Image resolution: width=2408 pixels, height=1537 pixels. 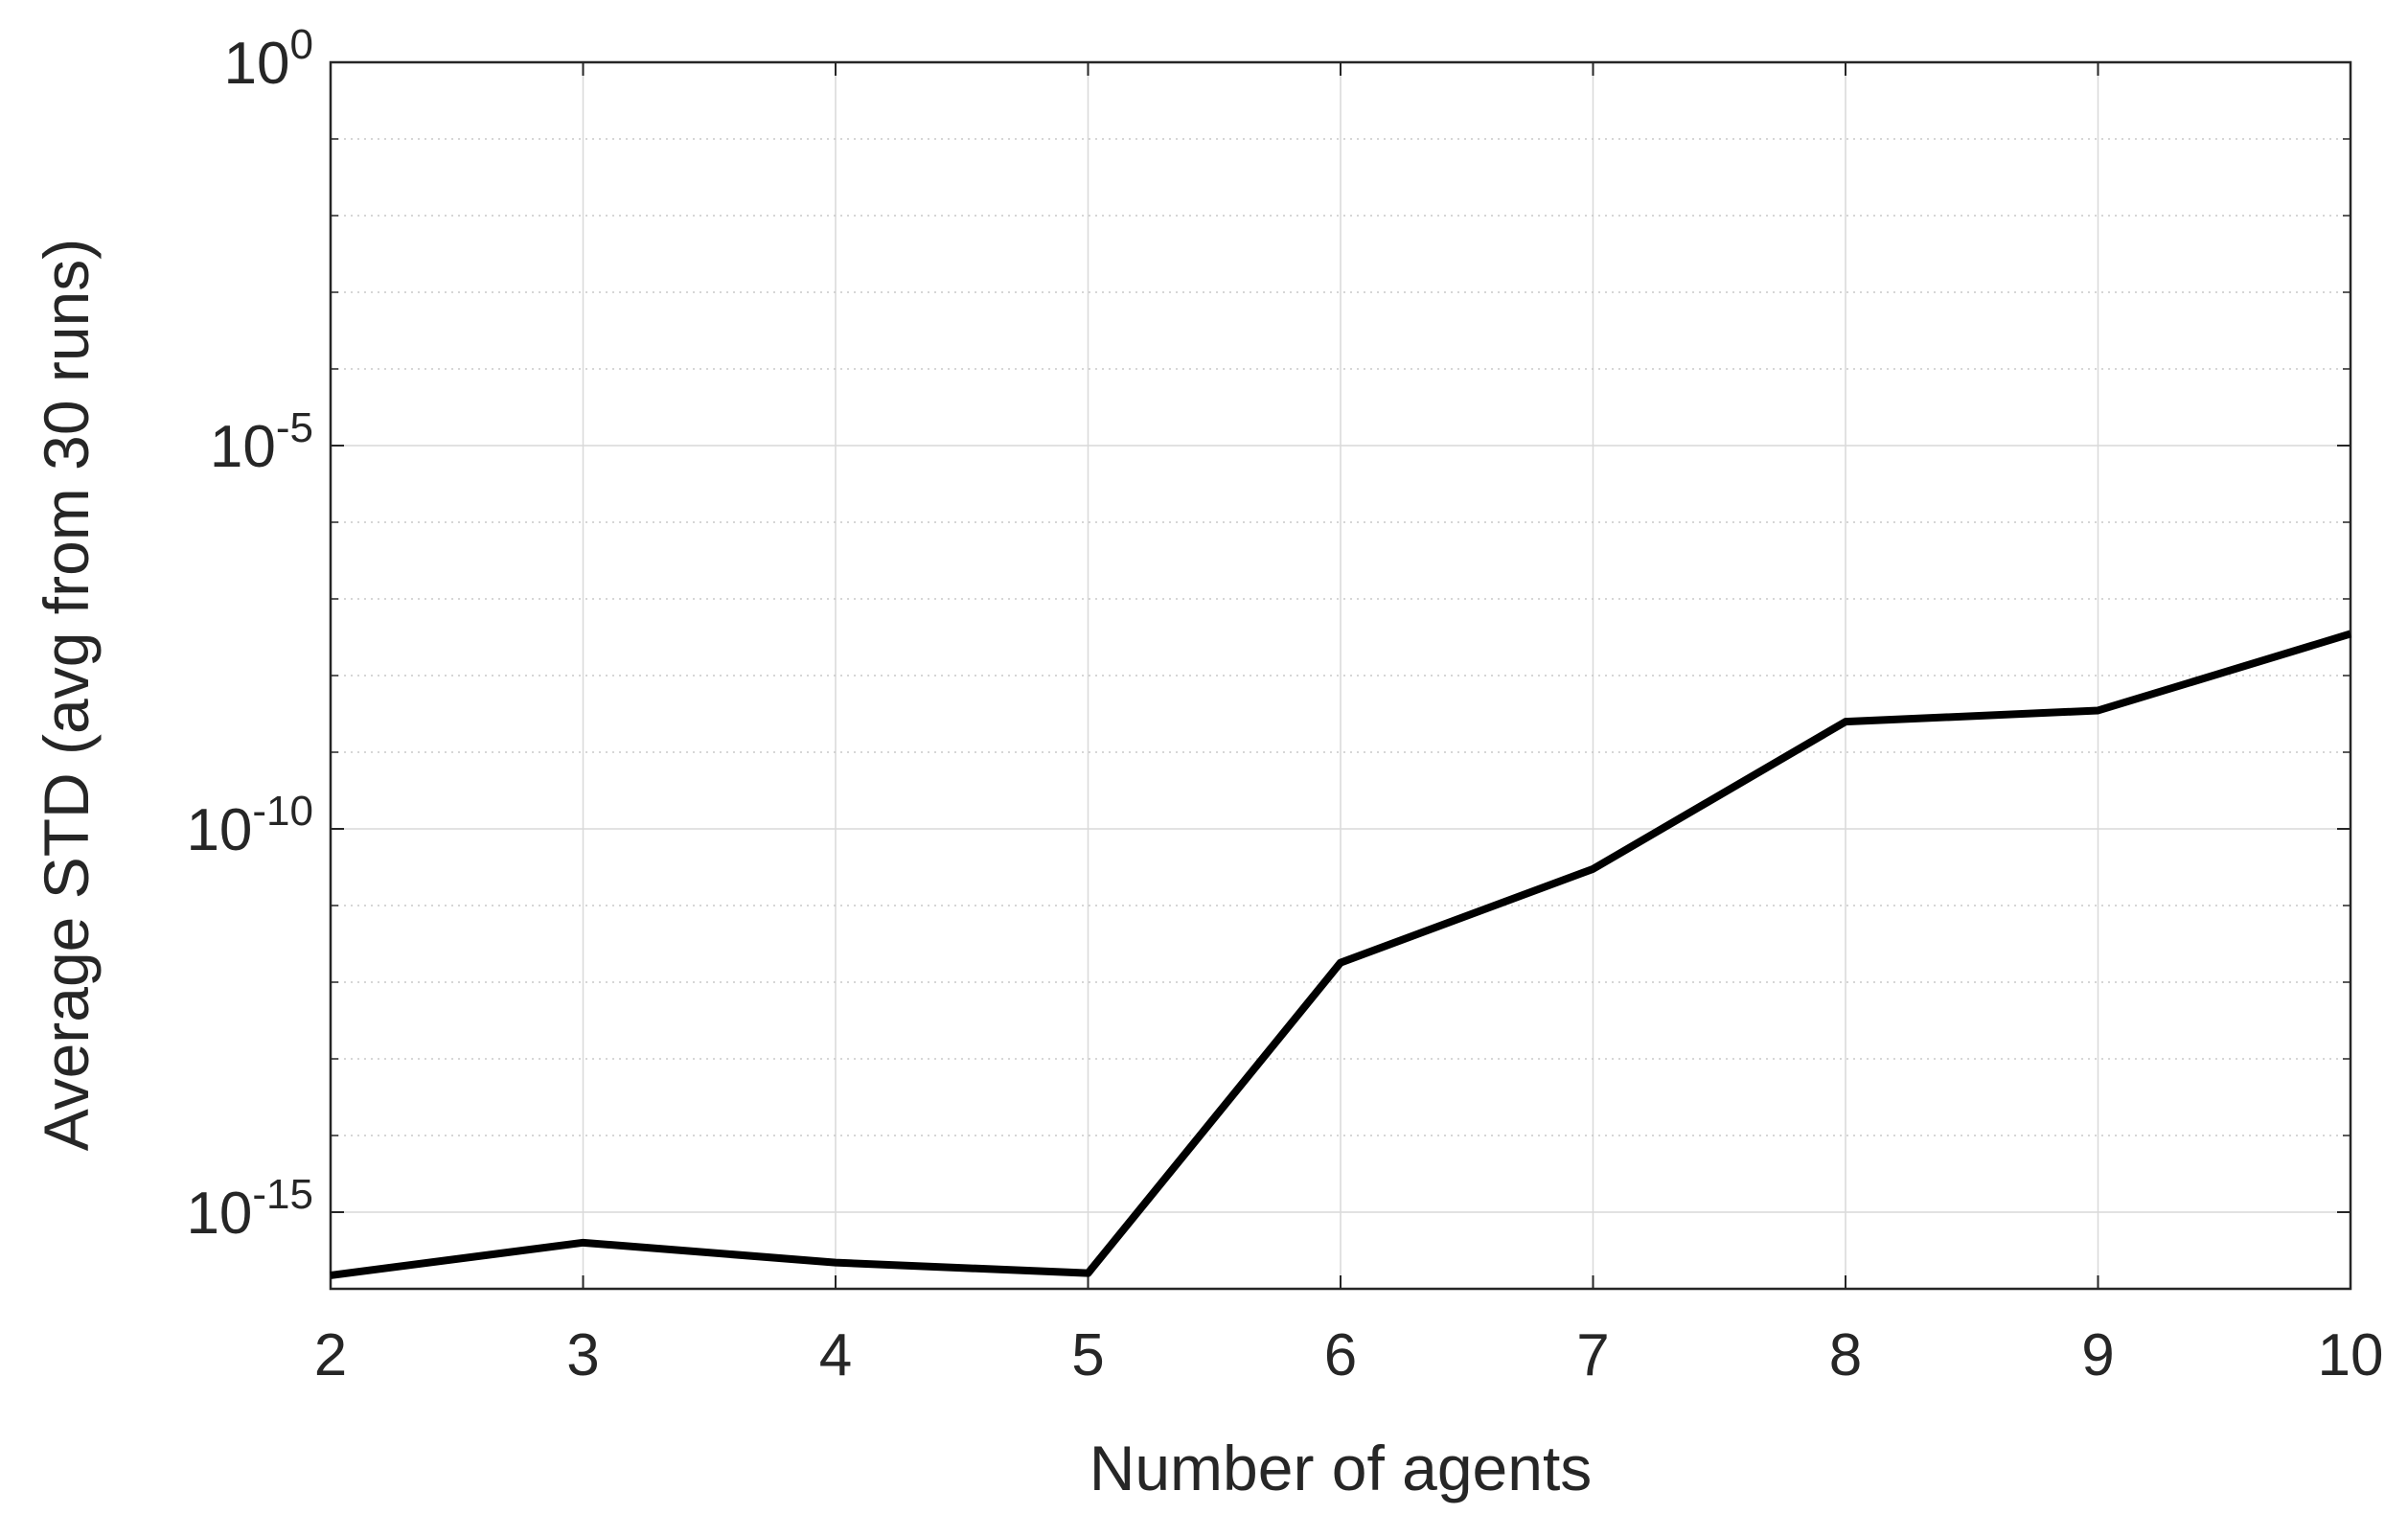 What do you see at coordinates (1088, 1355) in the screenshot?
I see `x-tick-label: 5` at bounding box center [1088, 1355].